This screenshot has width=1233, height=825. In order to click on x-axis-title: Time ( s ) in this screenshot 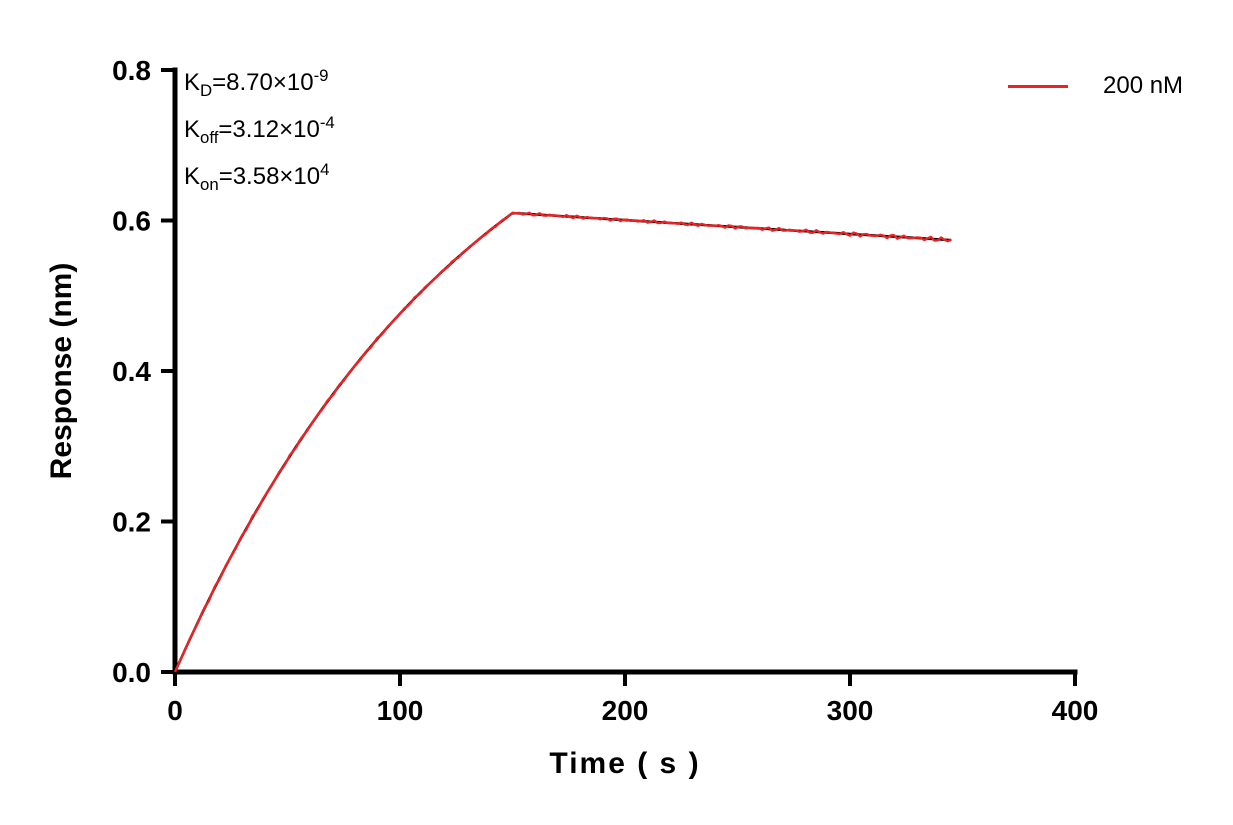, I will do `click(625, 763)`.